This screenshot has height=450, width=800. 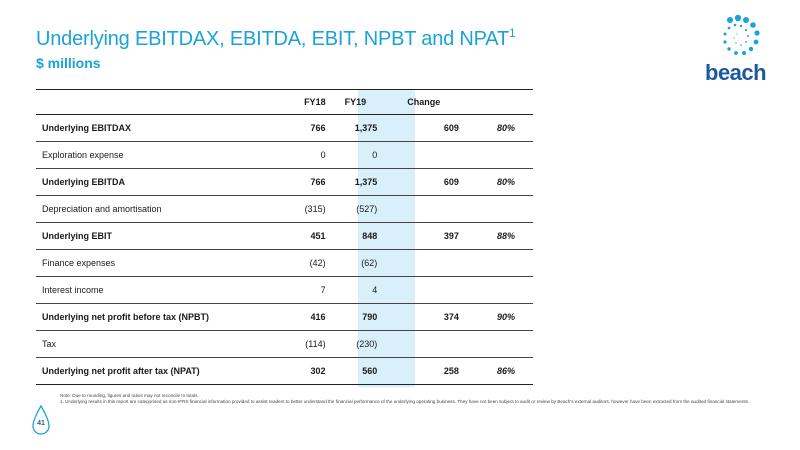 I want to click on cell-fy19: (527), so click(x=367, y=209).